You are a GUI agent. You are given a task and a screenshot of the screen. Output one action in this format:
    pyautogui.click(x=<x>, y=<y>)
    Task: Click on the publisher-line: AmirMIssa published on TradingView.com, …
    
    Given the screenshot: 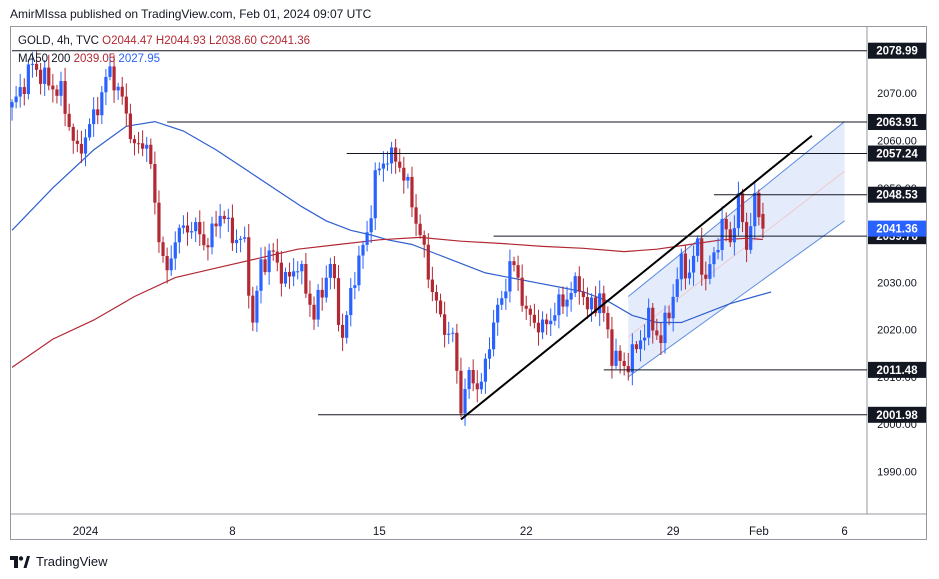 What is the action you would take?
    pyautogui.click(x=191, y=14)
    